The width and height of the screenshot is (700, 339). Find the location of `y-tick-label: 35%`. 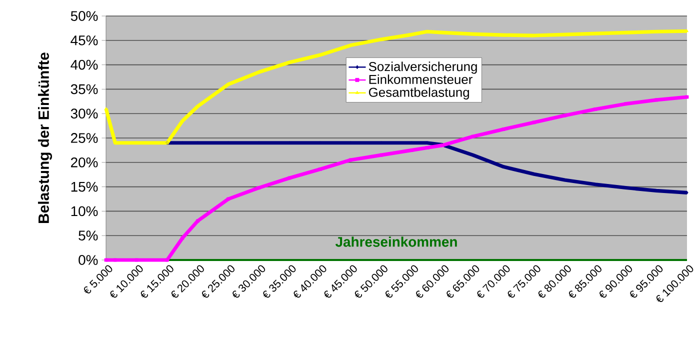

y-tick-label: 35% is located at coordinates (84, 89).